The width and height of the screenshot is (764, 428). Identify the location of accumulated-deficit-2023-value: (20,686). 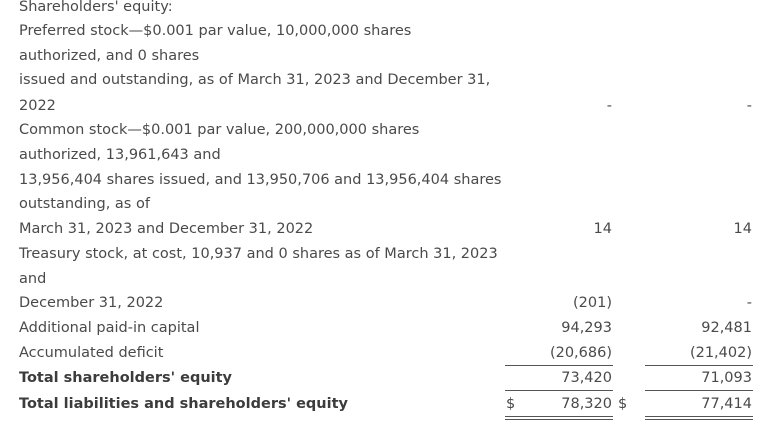
(580, 353).